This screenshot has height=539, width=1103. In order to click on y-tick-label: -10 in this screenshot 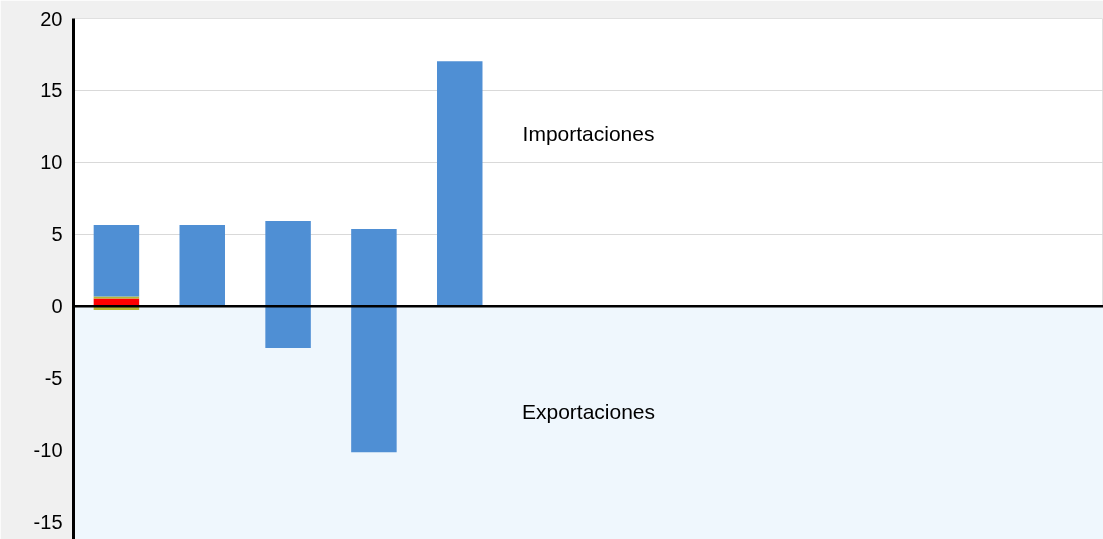, I will do `click(48, 450)`.